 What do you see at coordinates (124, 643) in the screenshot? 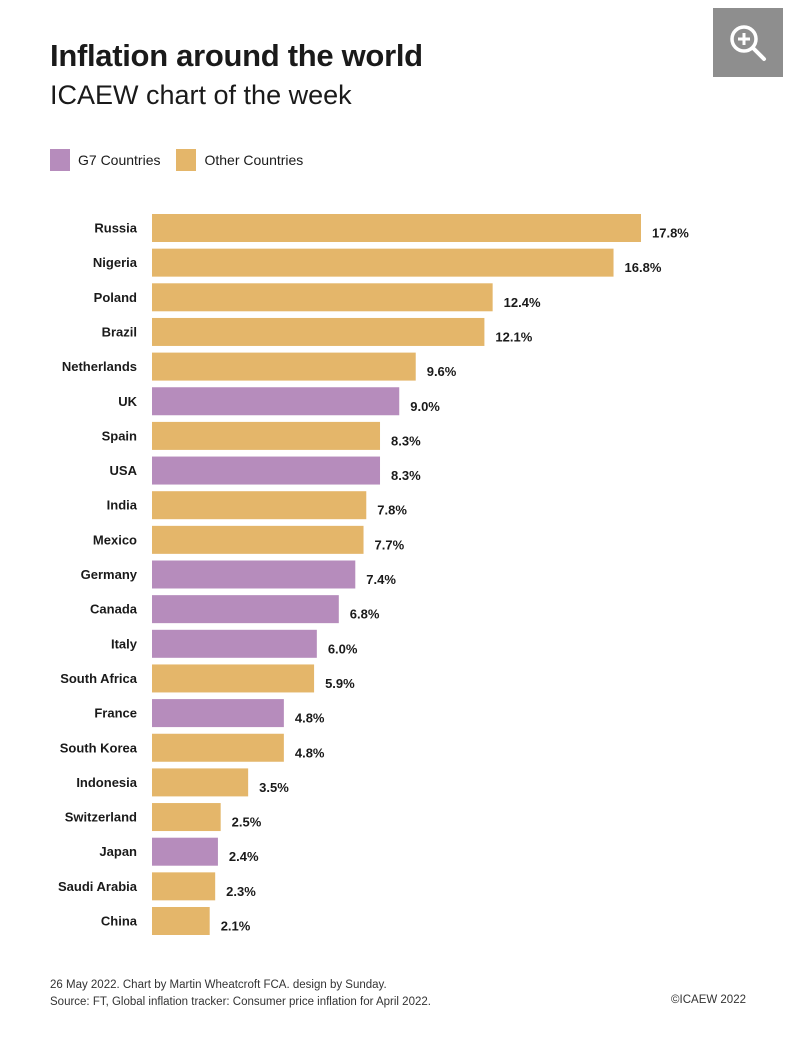
I see `category-label: Italy` at bounding box center [124, 643].